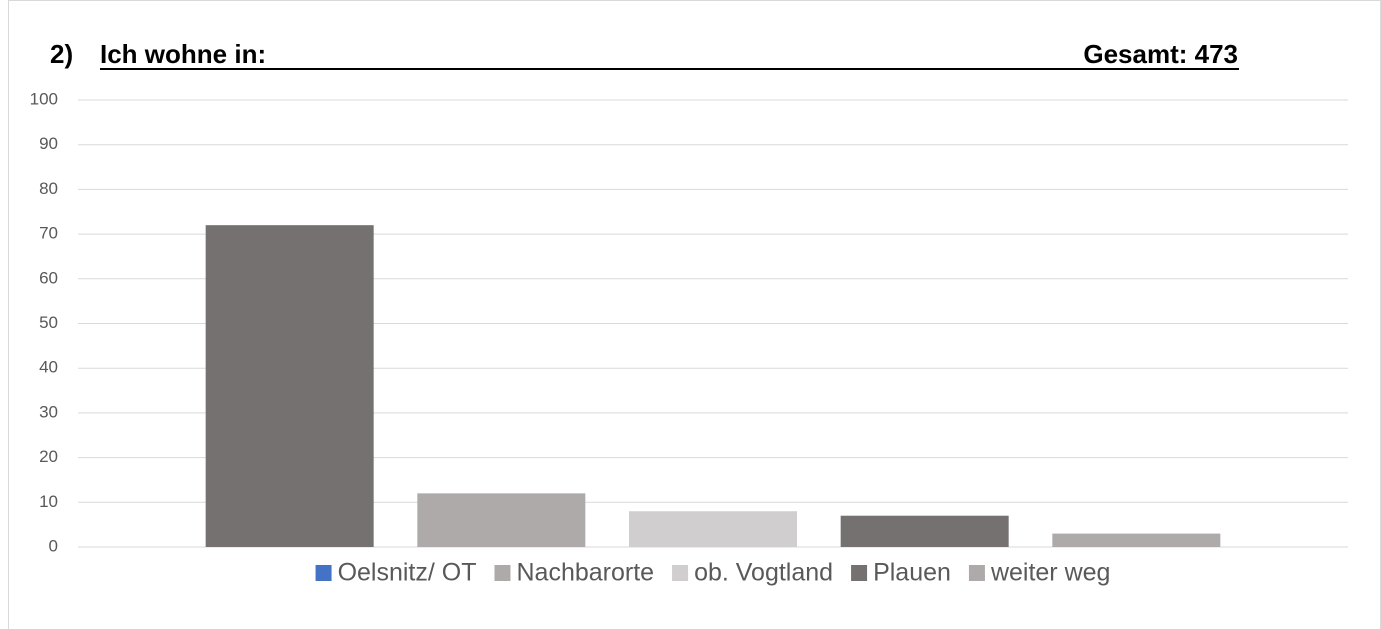  What do you see at coordinates (1050, 573) in the screenshot?
I see `legend-label: weiter weg` at bounding box center [1050, 573].